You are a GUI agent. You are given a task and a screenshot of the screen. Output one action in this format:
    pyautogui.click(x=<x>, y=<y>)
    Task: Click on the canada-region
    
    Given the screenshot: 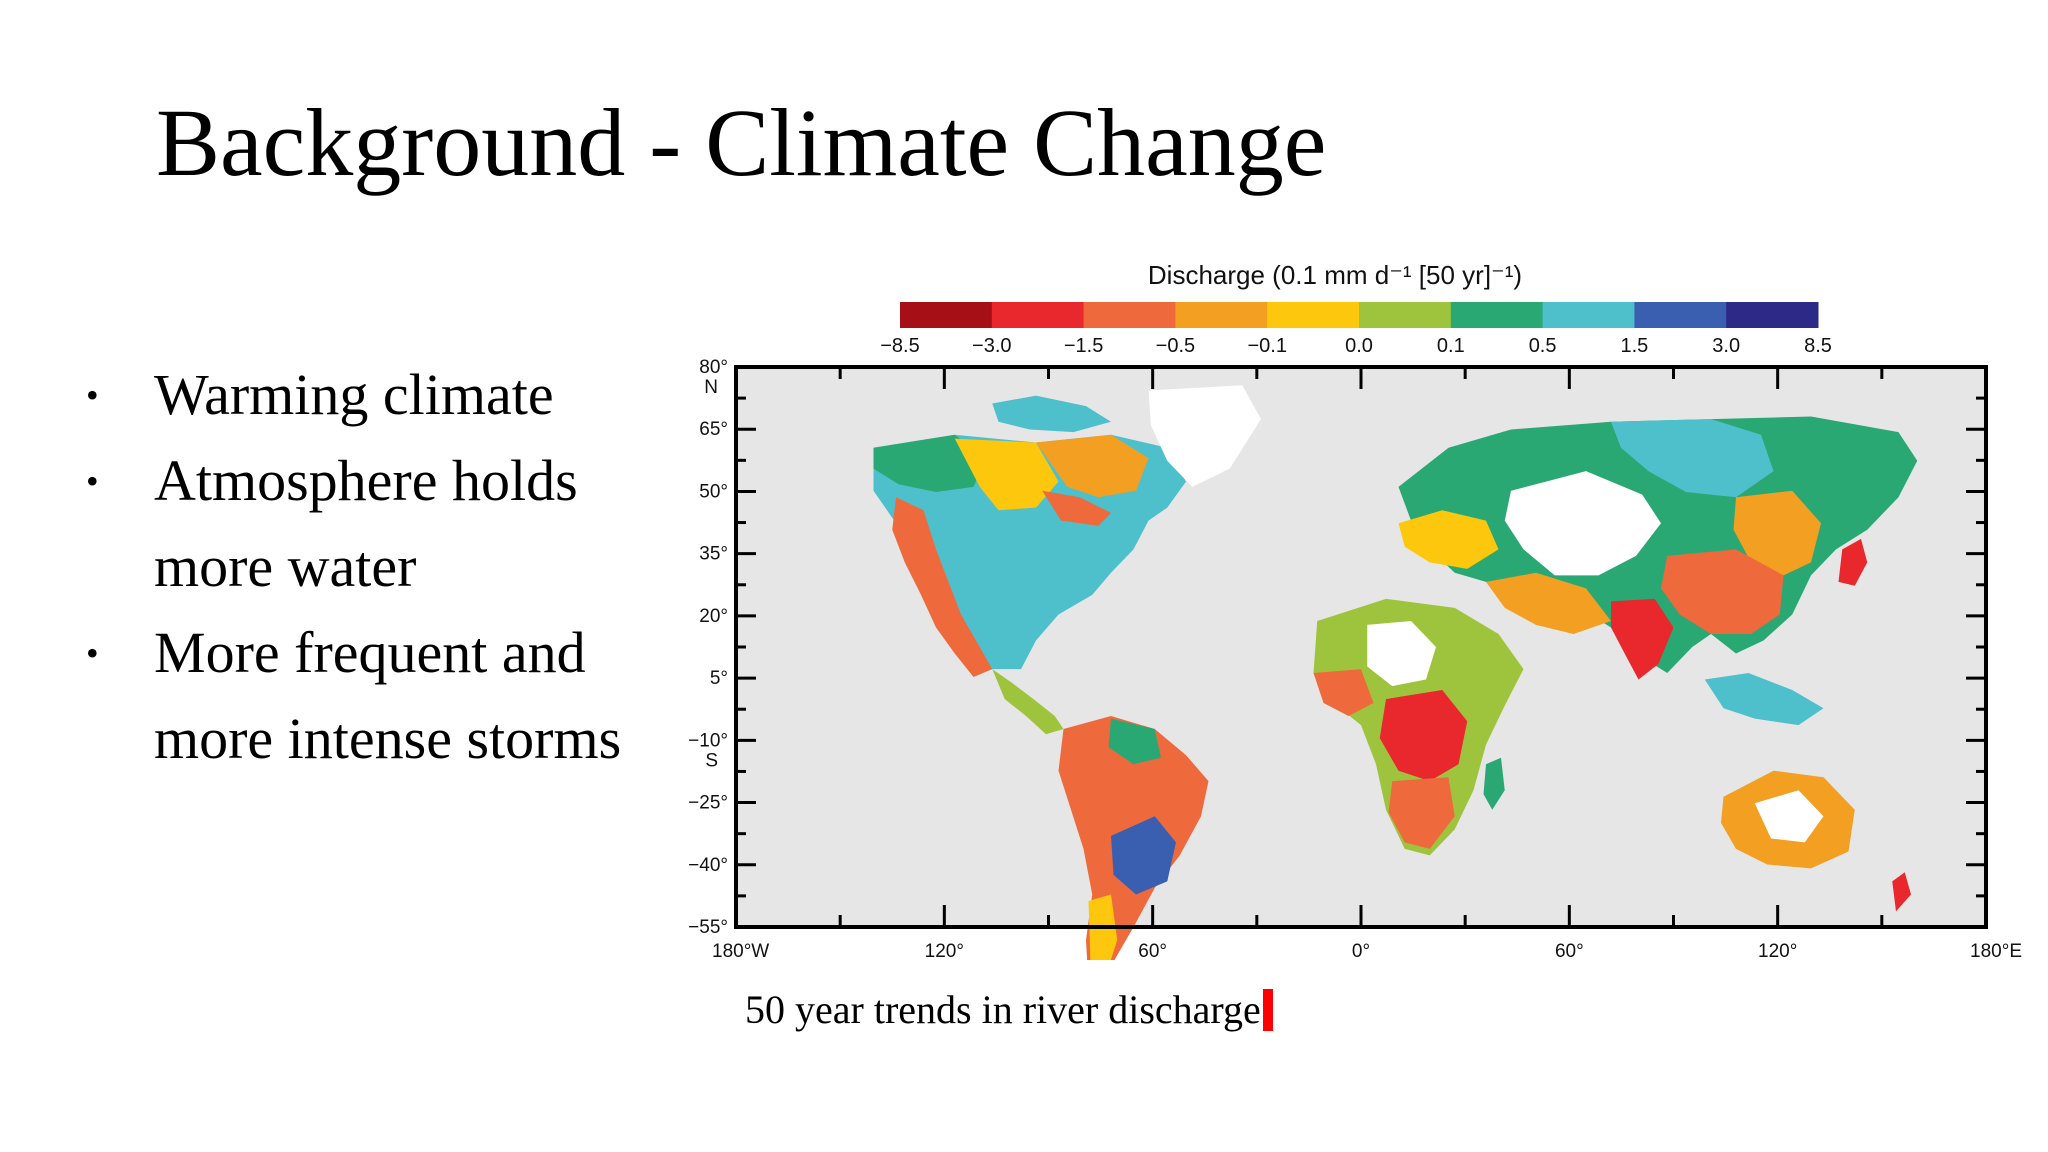 What is the action you would take?
    pyautogui.click(x=929, y=463)
    